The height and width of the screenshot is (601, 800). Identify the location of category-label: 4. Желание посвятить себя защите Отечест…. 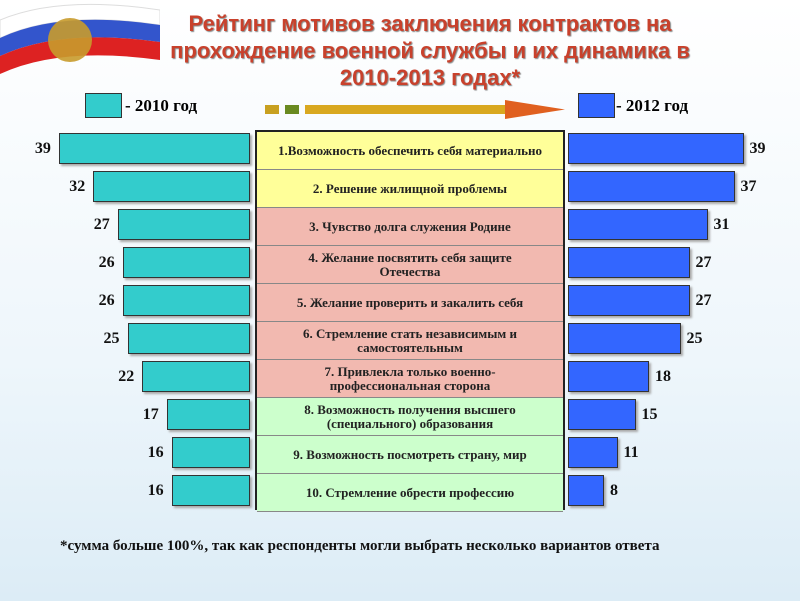
(410, 265).